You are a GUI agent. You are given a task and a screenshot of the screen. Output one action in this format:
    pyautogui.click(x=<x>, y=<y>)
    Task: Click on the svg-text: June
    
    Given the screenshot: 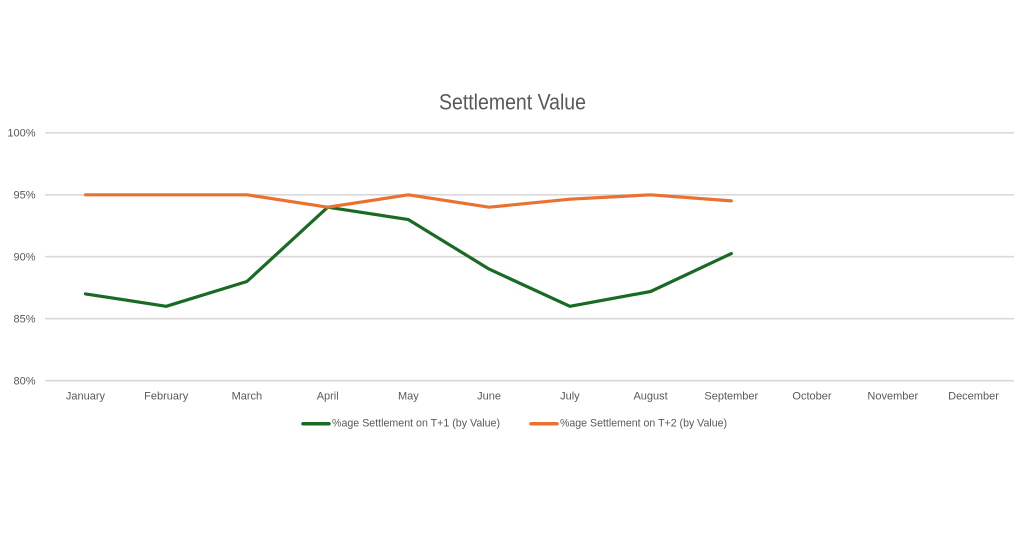 What is the action you would take?
    pyautogui.click(x=489, y=397)
    